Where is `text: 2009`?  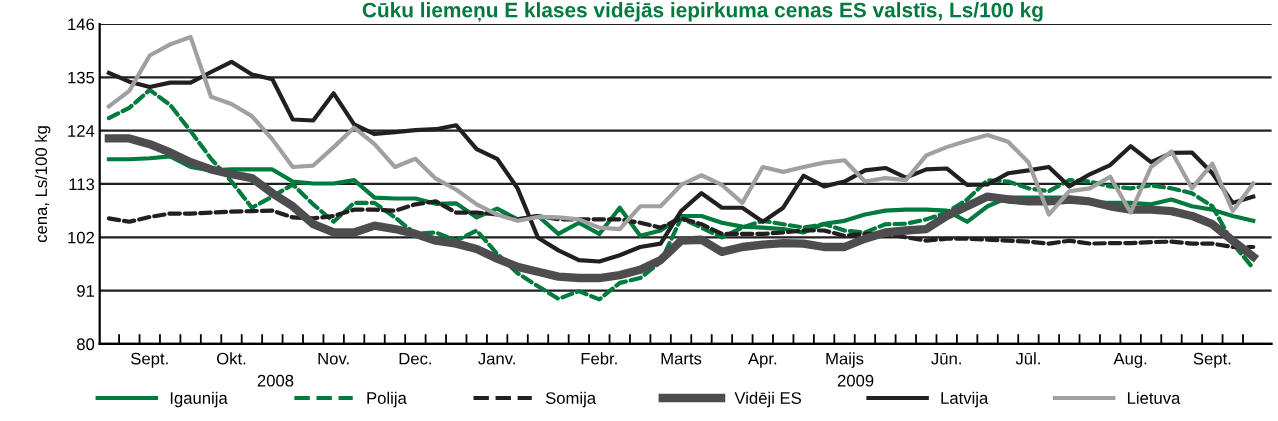
text: 2009 is located at coordinates (855, 380).